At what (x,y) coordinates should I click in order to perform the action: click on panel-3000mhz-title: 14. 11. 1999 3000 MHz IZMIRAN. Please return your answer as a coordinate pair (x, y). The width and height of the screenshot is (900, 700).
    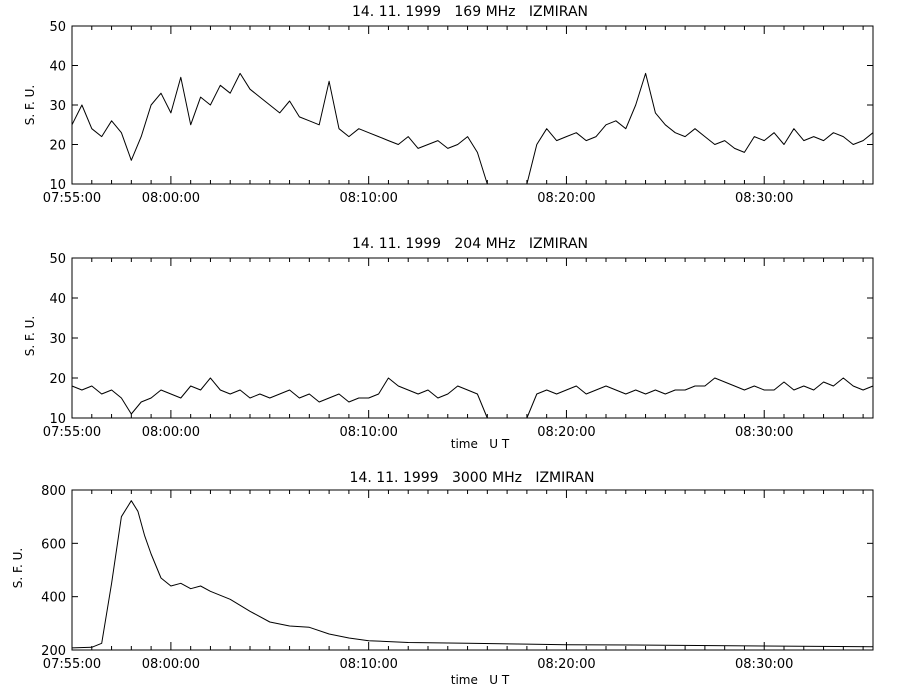
    Looking at the image, I should click on (472, 478).